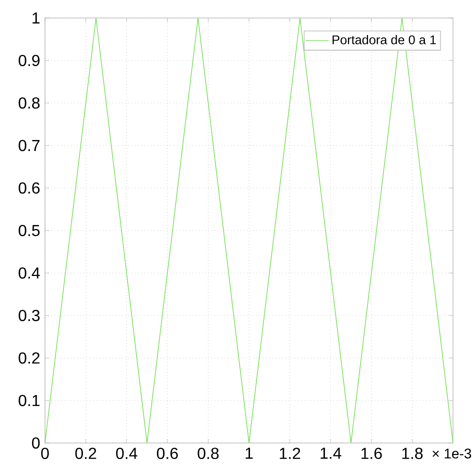 This screenshot has width=473, height=473. What do you see at coordinates (249, 453) in the screenshot?
I see `x-tick-label: 1` at bounding box center [249, 453].